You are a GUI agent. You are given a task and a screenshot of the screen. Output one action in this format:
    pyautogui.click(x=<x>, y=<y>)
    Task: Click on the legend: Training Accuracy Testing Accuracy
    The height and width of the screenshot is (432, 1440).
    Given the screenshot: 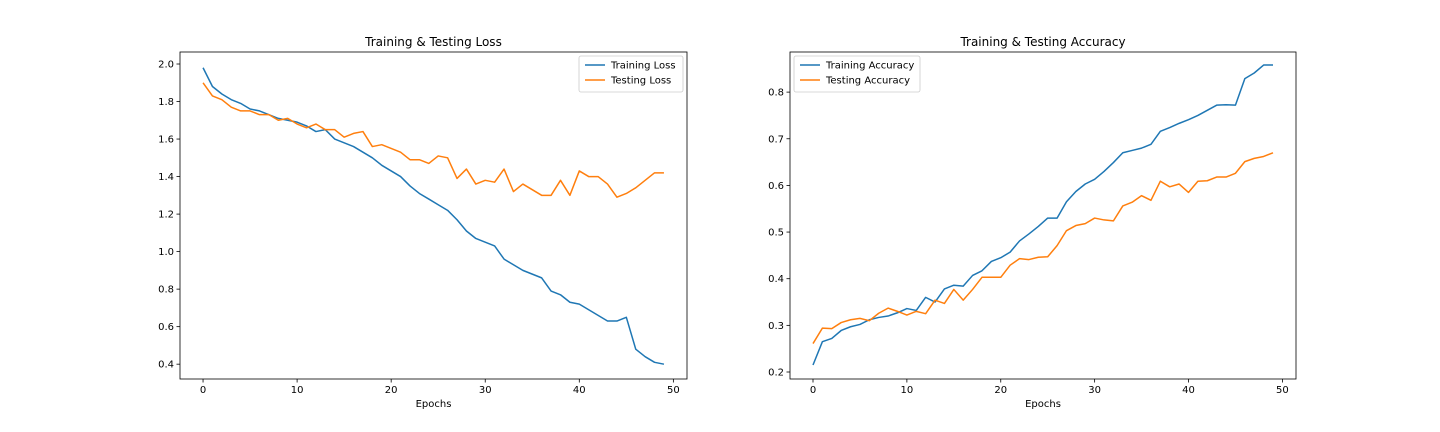 What is the action you would take?
    pyautogui.click(x=857, y=74)
    